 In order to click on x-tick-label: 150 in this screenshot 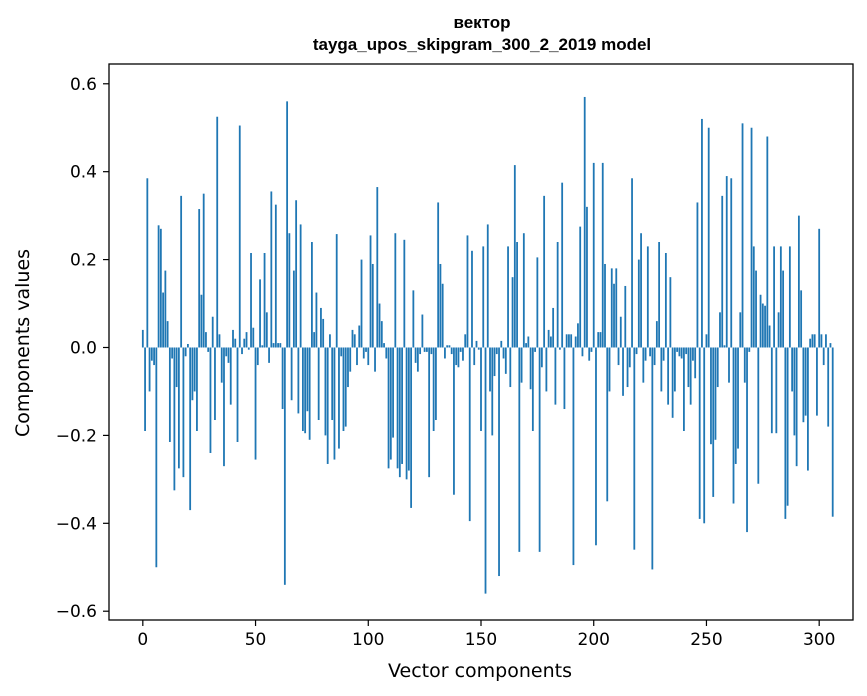, I will do `click(481, 640)`.